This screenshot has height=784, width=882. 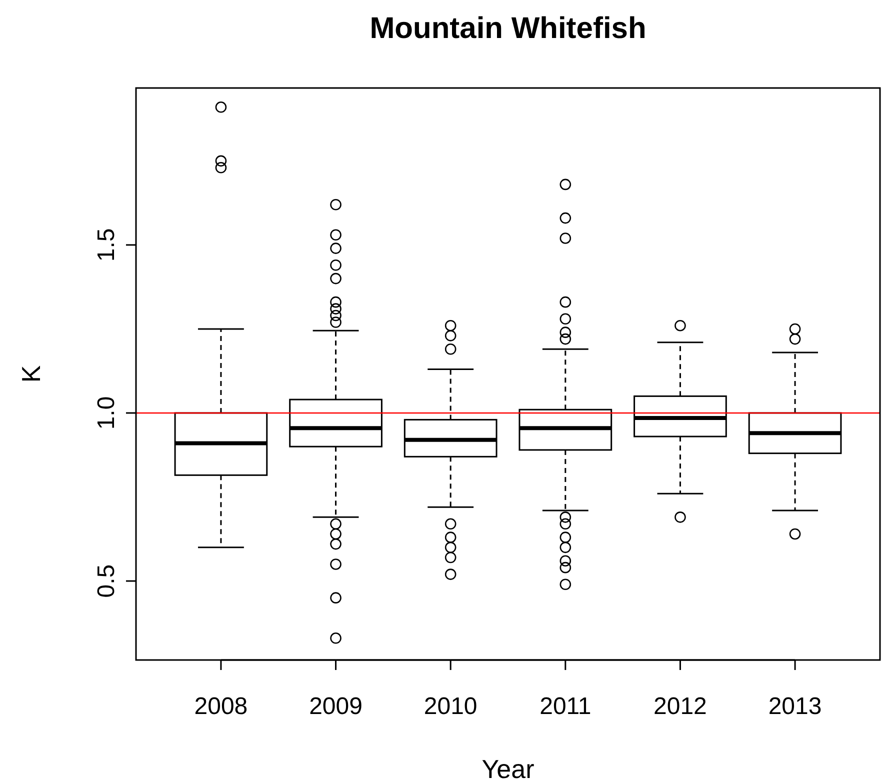 What do you see at coordinates (508, 28) in the screenshot?
I see `chart-title: Mountain Whitefish` at bounding box center [508, 28].